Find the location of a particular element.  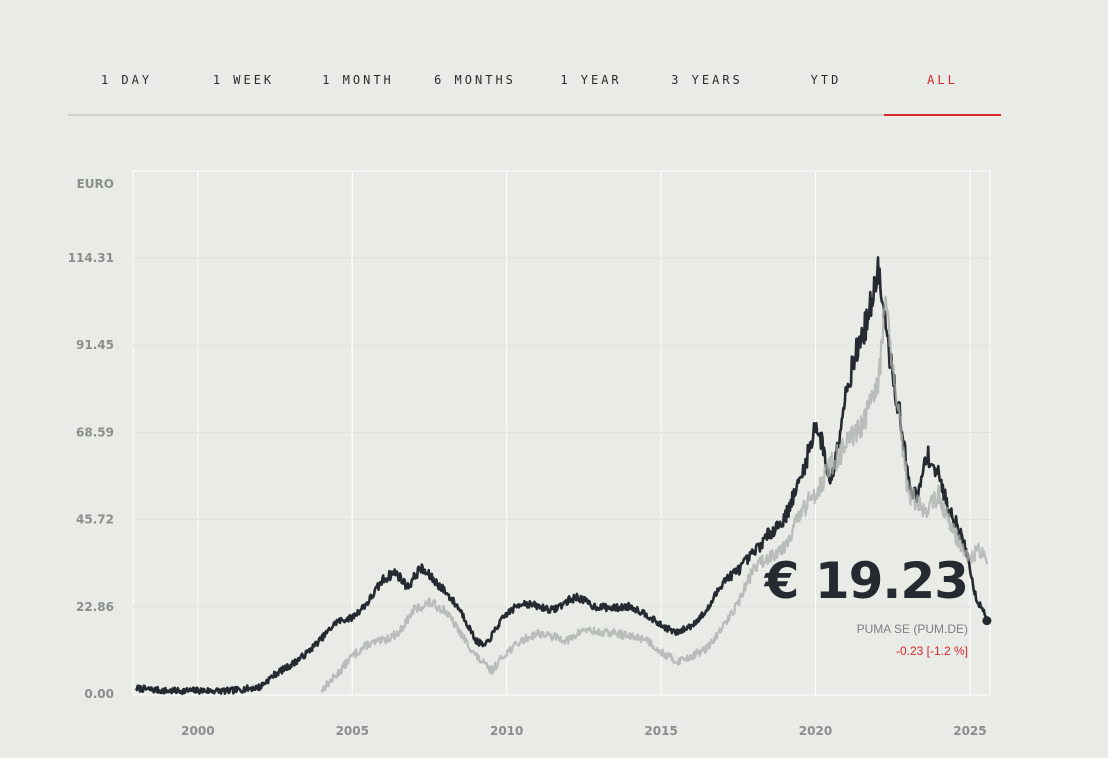

x-tick-label: 2020 is located at coordinates (815, 731).